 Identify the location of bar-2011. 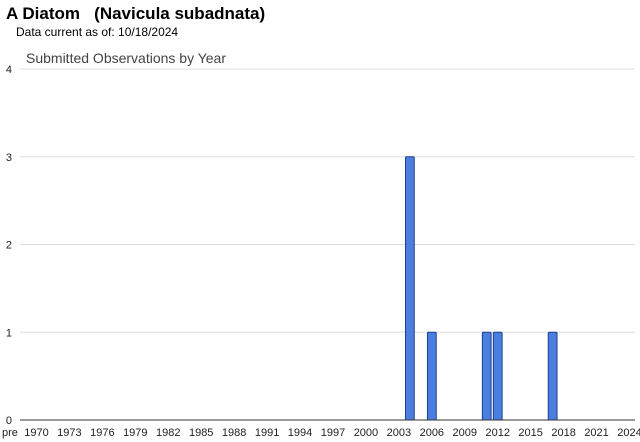
(486, 376).